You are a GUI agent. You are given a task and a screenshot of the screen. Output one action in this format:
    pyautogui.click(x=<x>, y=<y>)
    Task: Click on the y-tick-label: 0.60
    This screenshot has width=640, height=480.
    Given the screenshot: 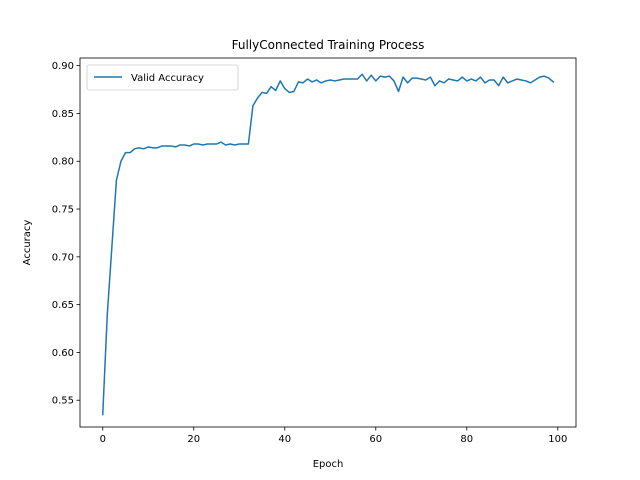 What is the action you would take?
    pyautogui.click(x=63, y=353)
    